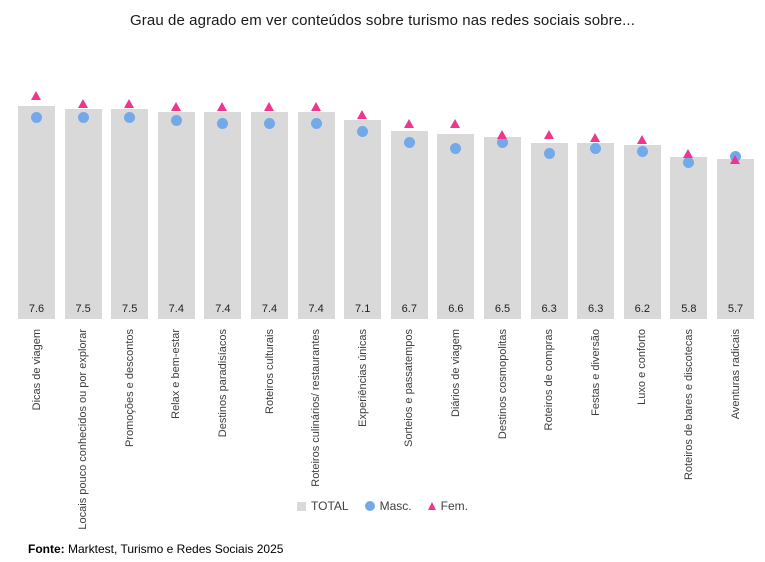 This screenshot has height=562, width=765. I want to click on bar-value-label: 7.6, so click(36, 308).